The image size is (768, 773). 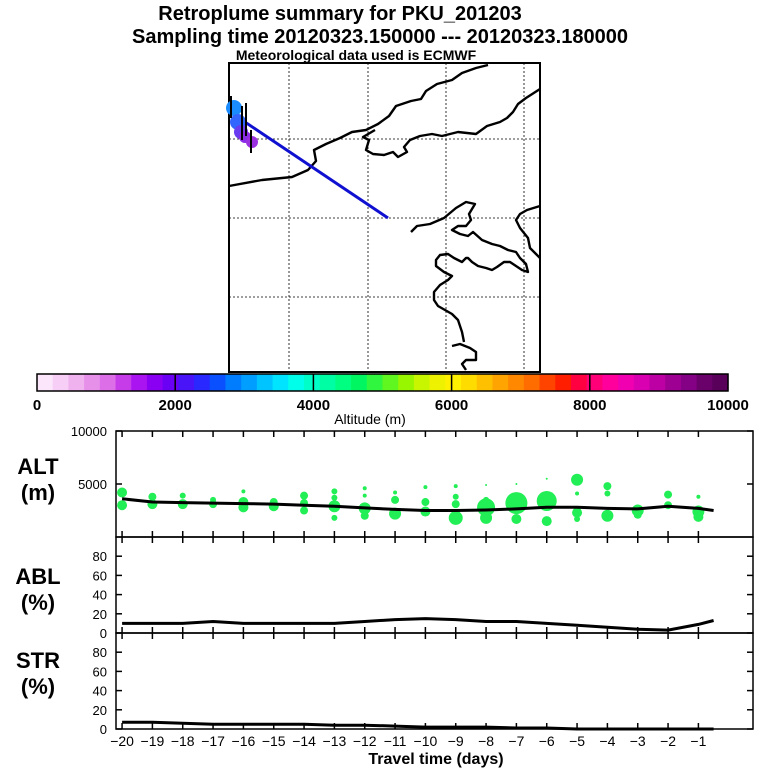 What do you see at coordinates (426, 741) in the screenshot?
I see `x-tick-label: −10` at bounding box center [426, 741].